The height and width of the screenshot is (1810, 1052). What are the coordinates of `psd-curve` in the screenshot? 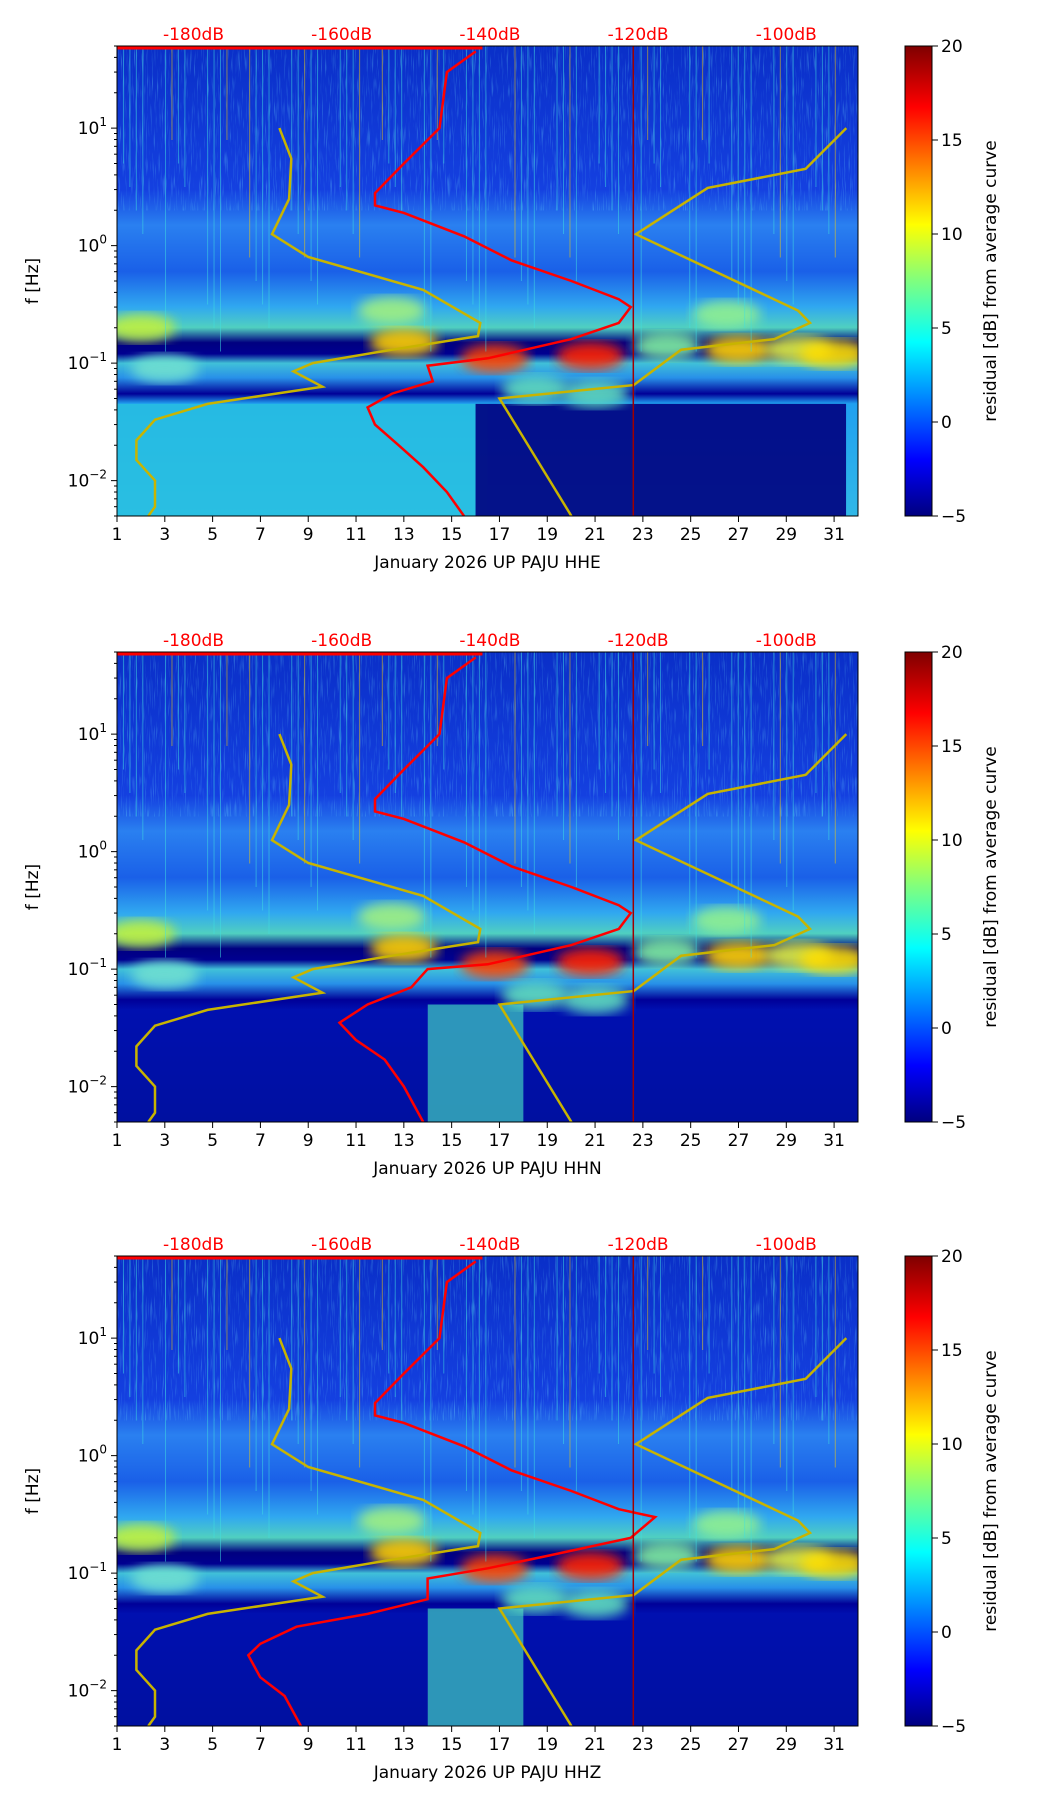 It's located at (452, 1493).